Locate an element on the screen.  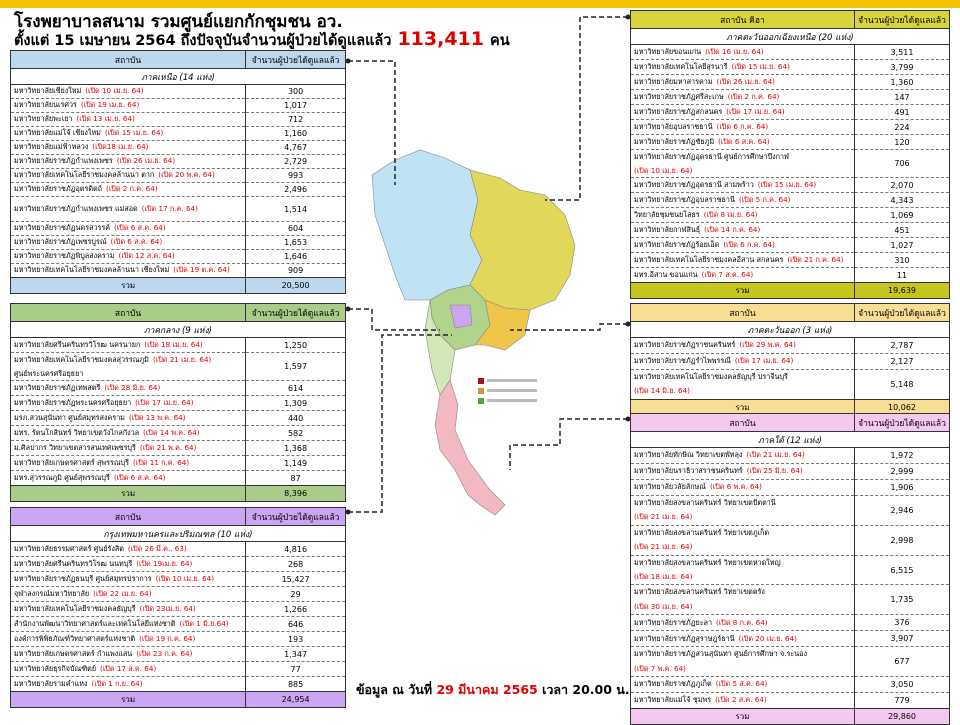
region-name: กรุงเทพมหานครและปริมณฑล (10 แห่ง) is located at coordinates (178, 533).